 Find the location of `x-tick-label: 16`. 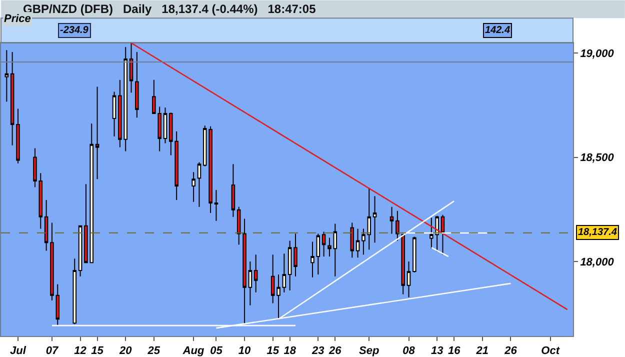

x-tick-label: 16 is located at coordinates (455, 351).